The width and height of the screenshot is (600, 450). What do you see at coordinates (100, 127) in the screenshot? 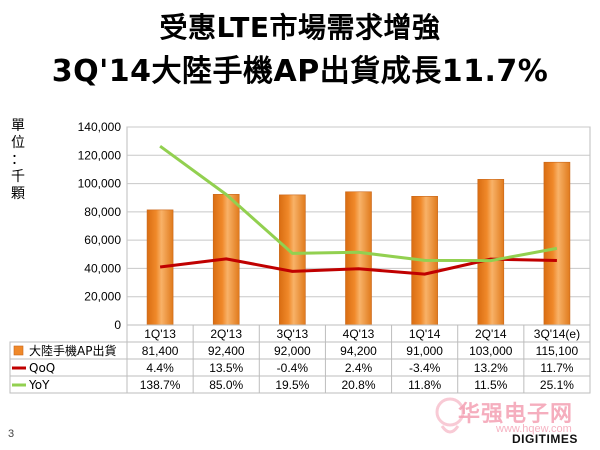
I see `y-tick-label: 140,000` at bounding box center [100, 127].